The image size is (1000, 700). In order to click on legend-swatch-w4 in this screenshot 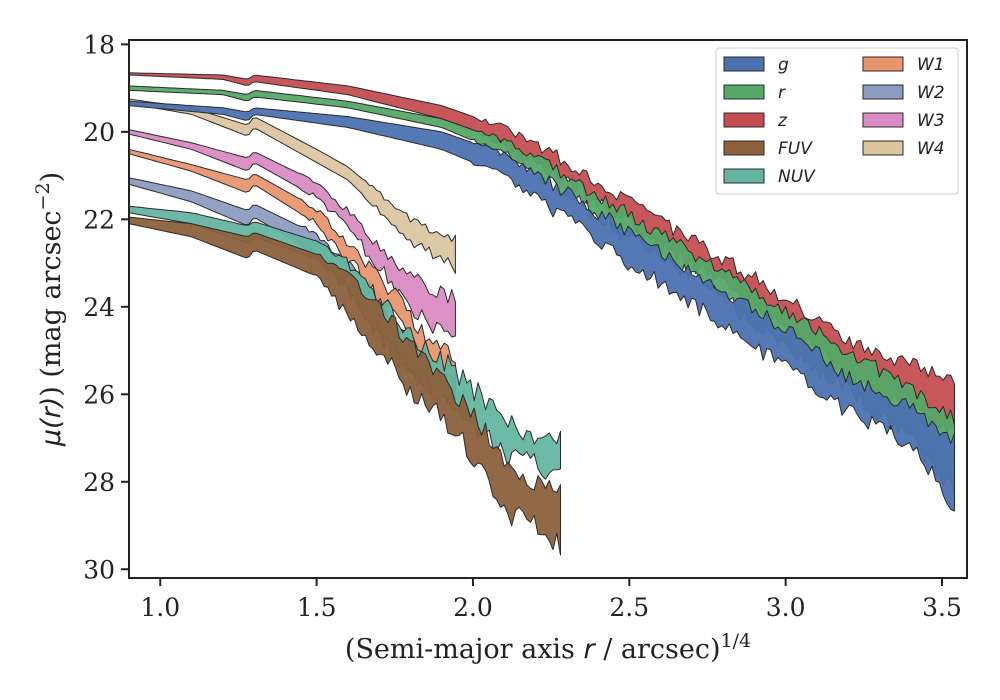, I will do `click(883, 148)`.